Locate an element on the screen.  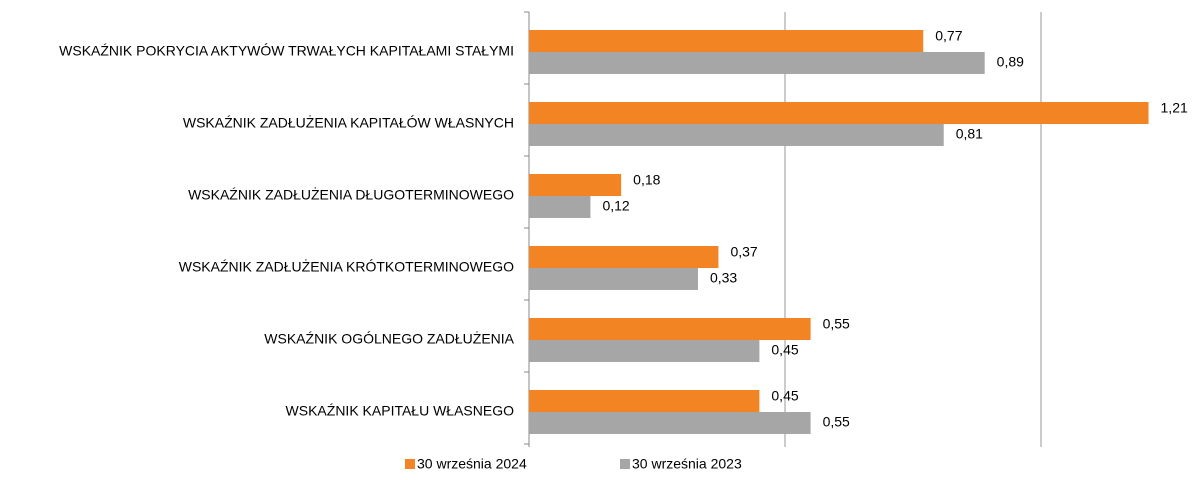
value-label: 1,21 is located at coordinates (1174, 108).